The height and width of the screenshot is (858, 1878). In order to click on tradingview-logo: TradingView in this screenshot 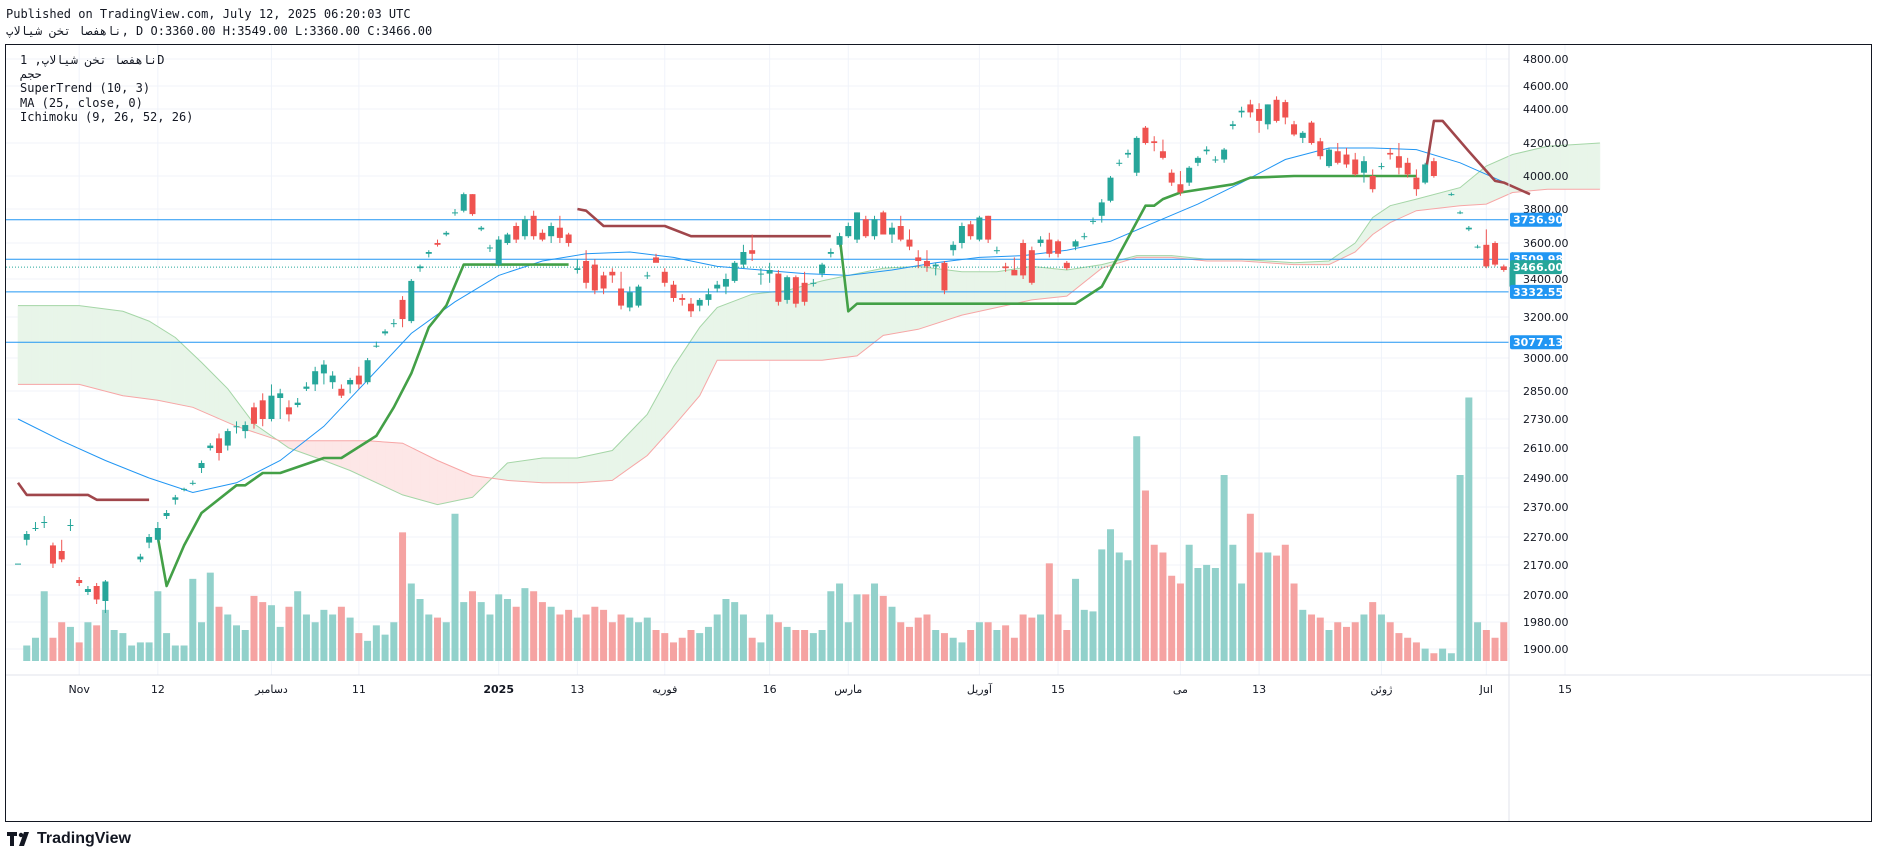, I will do `click(69, 839)`.